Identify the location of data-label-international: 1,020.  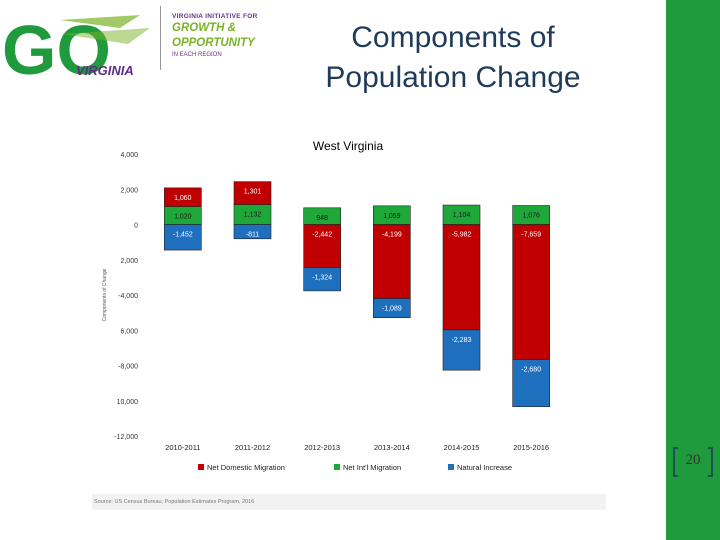
(183, 217).